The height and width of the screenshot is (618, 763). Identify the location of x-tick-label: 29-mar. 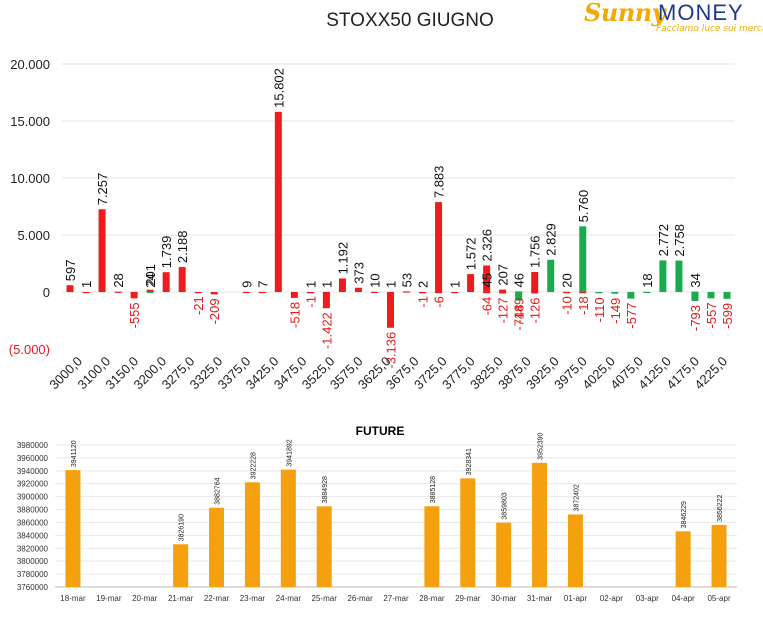
(468, 598).